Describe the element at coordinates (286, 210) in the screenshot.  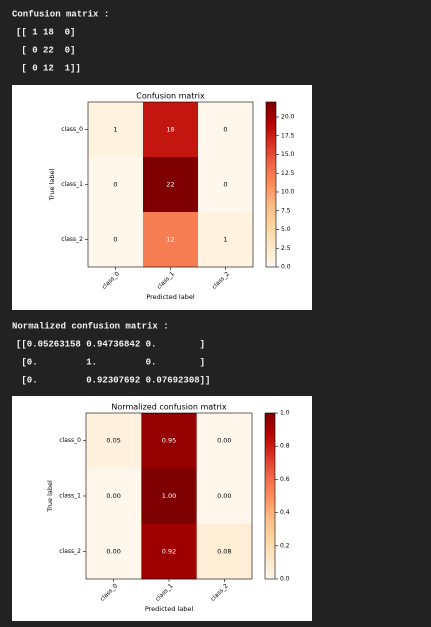
I see `colorbar-tick-label: 7.5` at that location.